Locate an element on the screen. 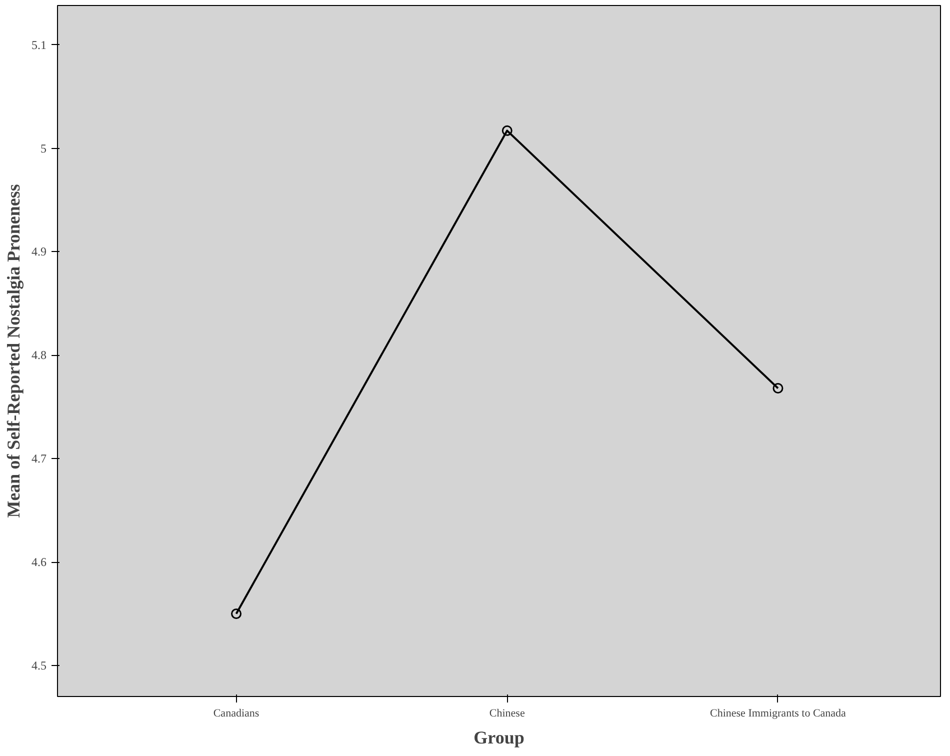 This screenshot has width=950, height=756. y-tick-label: 4.7 is located at coordinates (39, 459).